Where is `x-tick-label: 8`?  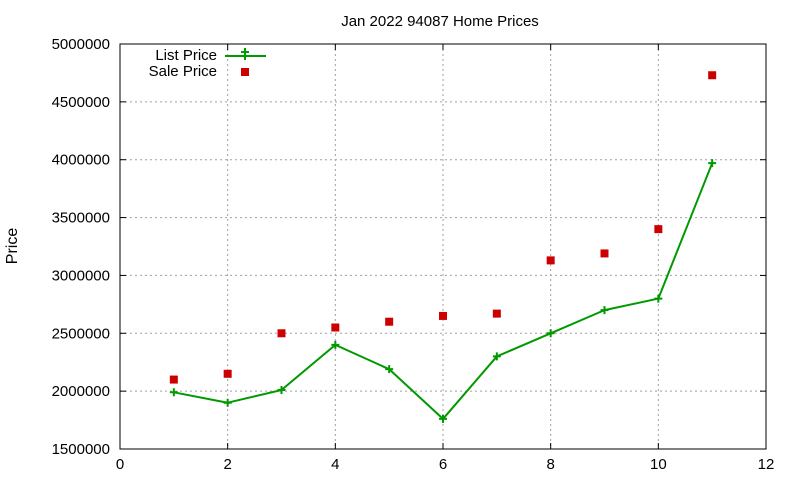
x-tick-label: 8 is located at coordinates (550, 464).